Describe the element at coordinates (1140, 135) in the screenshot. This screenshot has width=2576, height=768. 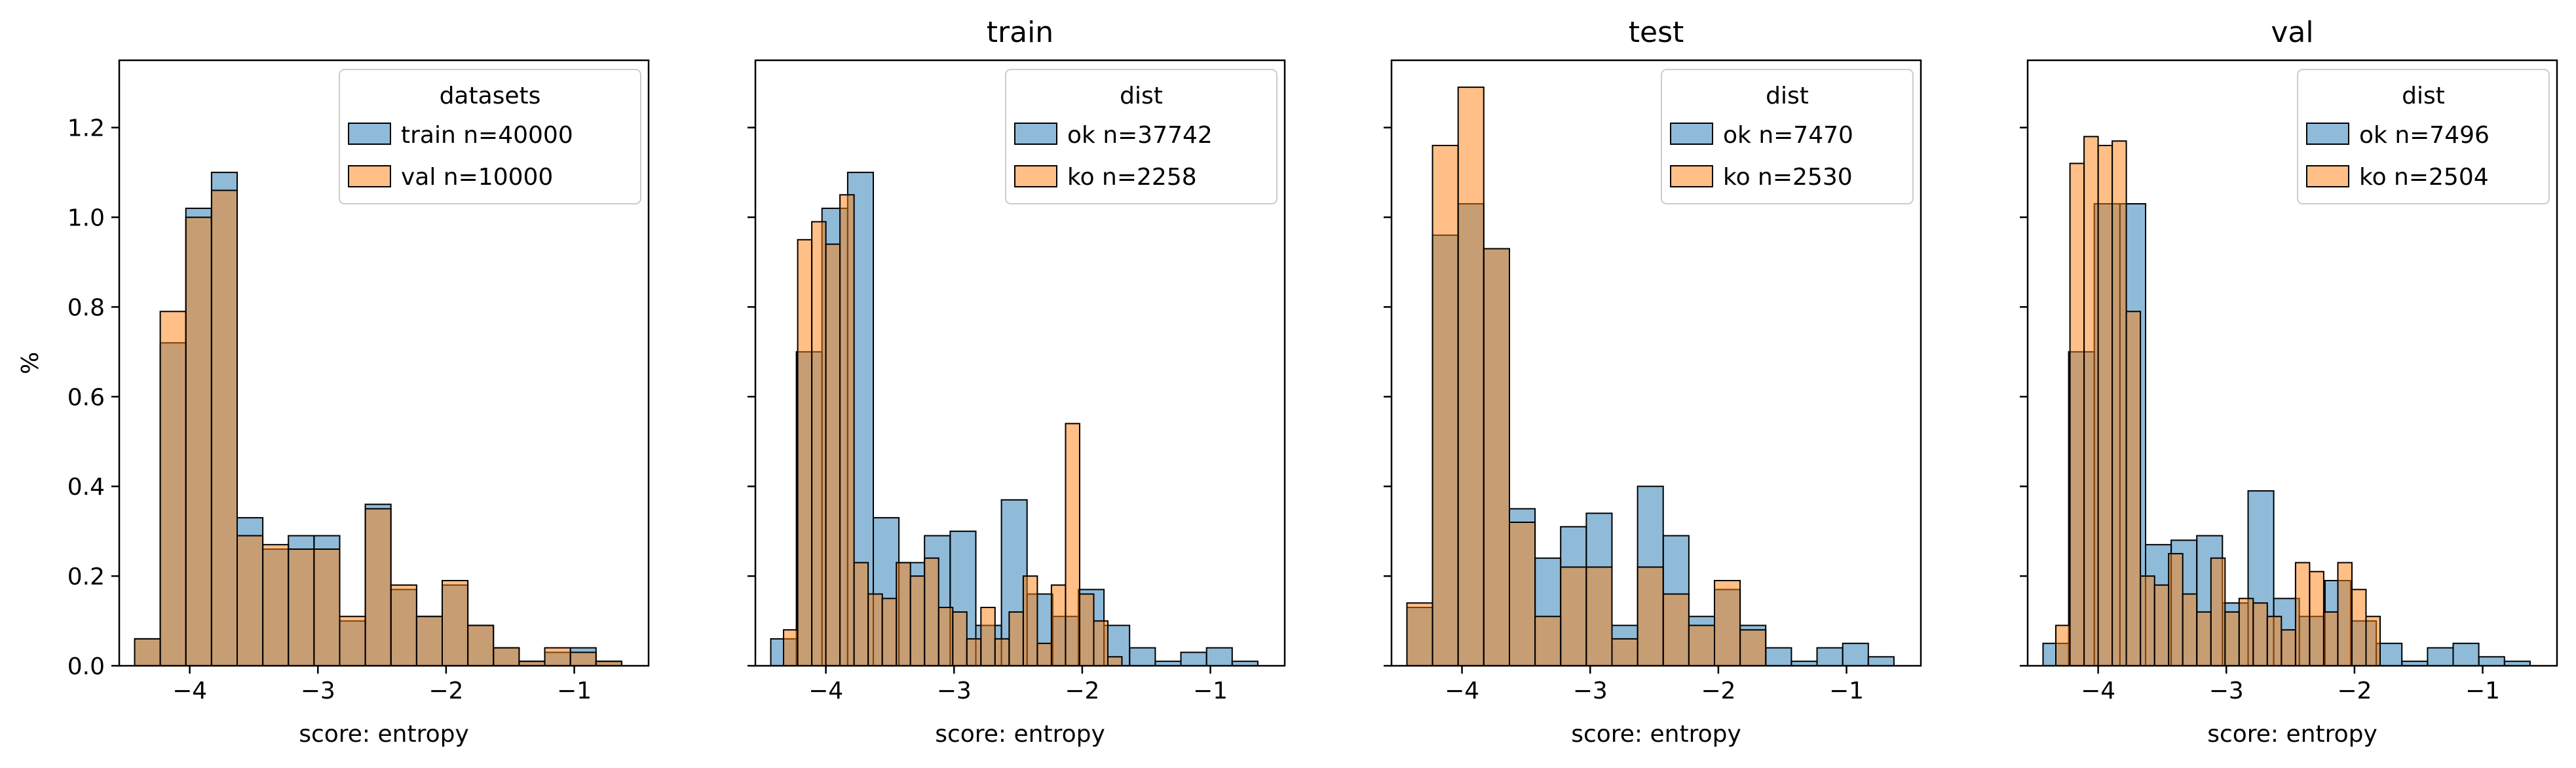
I see `legend-label-series-1: ok n=37742` at that location.